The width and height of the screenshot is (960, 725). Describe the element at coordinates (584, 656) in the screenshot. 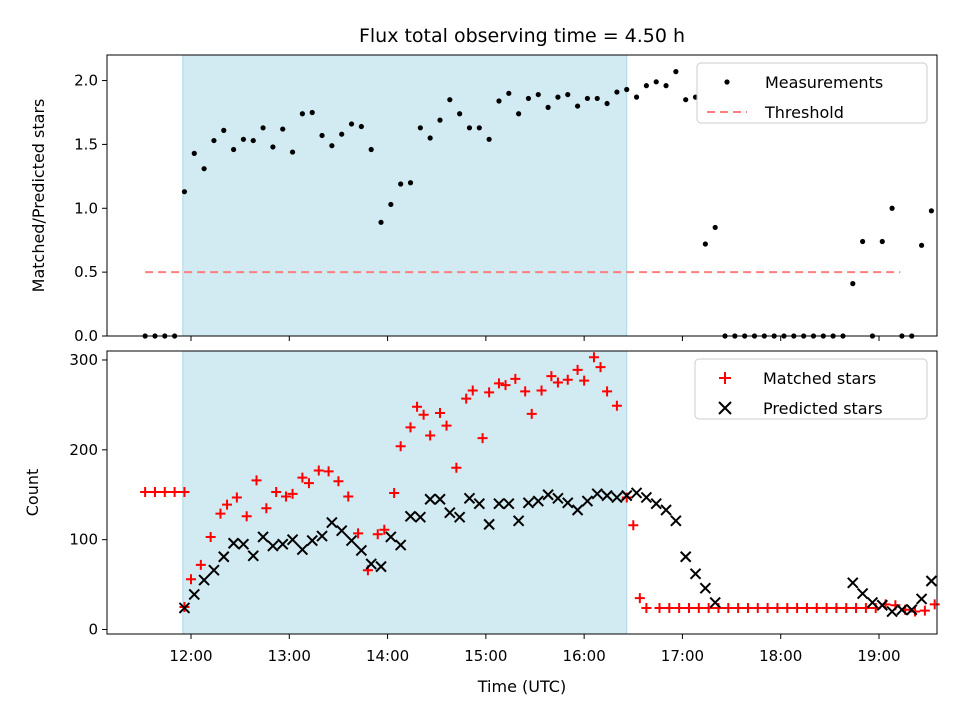

I see `x-tick-label: 16:00` at that location.